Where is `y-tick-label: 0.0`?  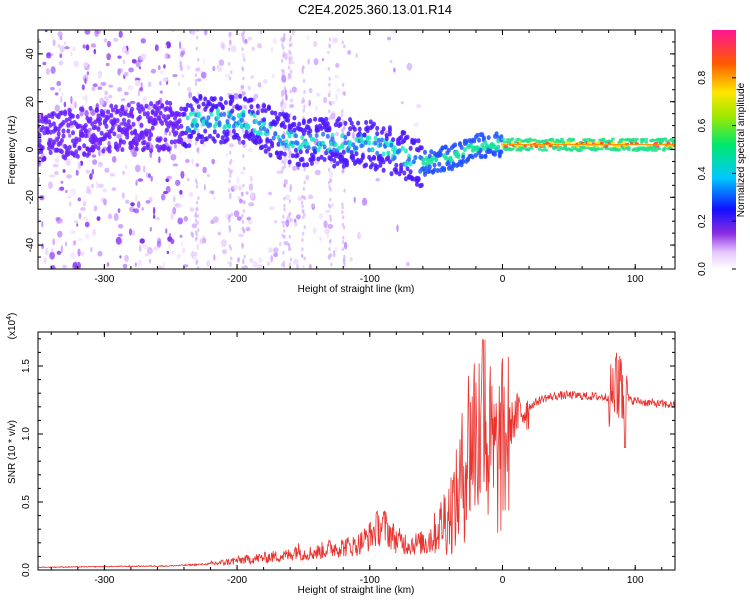
y-tick-label: 0.0 is located at coordinates (26, 570).